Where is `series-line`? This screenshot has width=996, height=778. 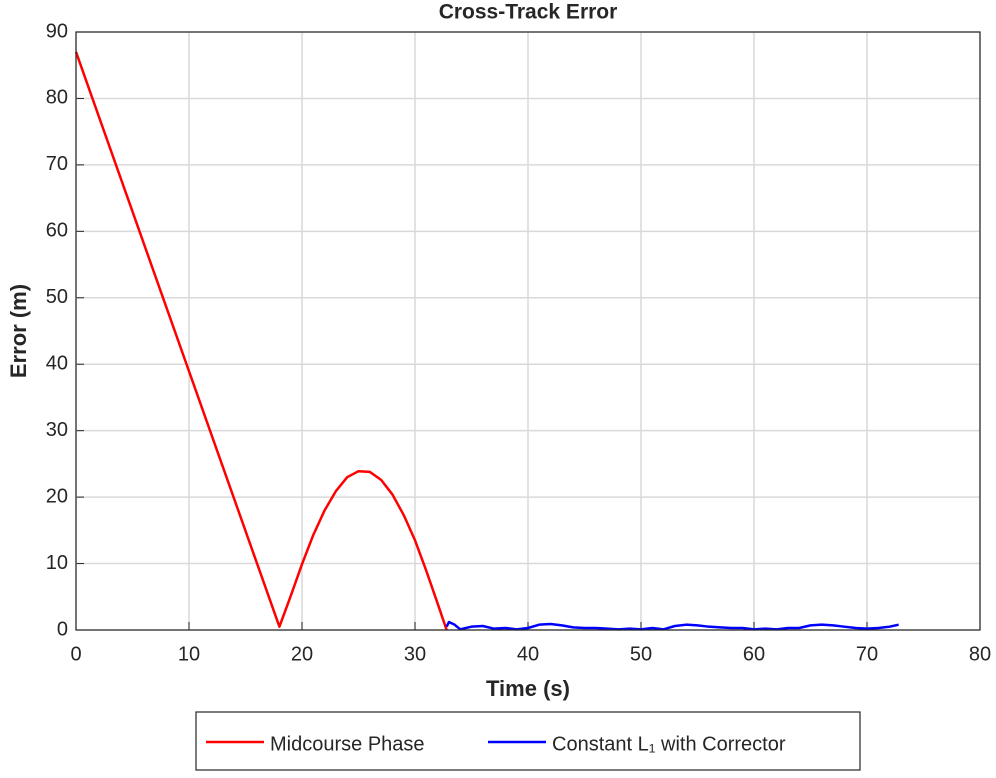 series-line is located at coordinates (672, 625).